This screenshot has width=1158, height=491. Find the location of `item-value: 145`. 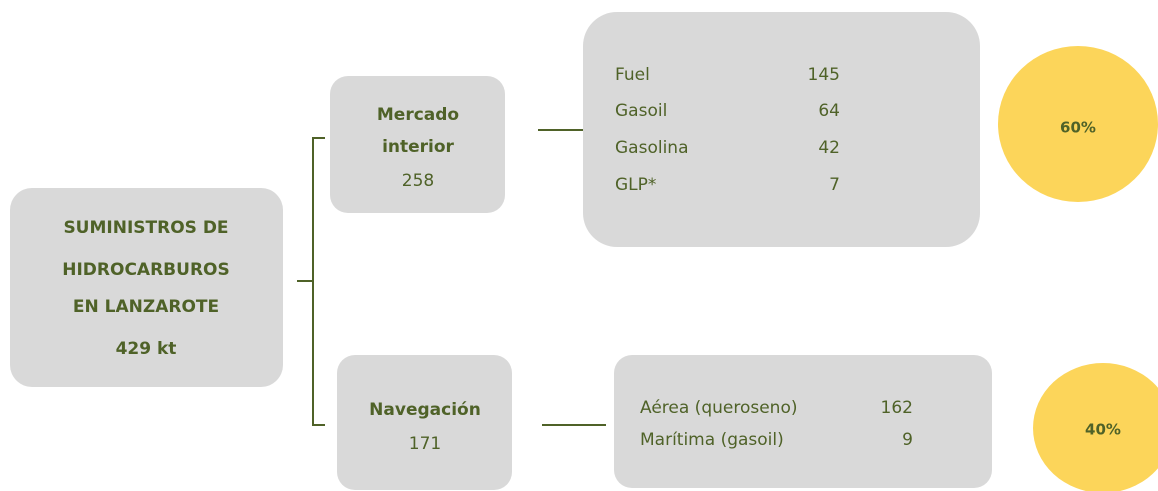

item-value: 145 is located at coordinates (824, 75).